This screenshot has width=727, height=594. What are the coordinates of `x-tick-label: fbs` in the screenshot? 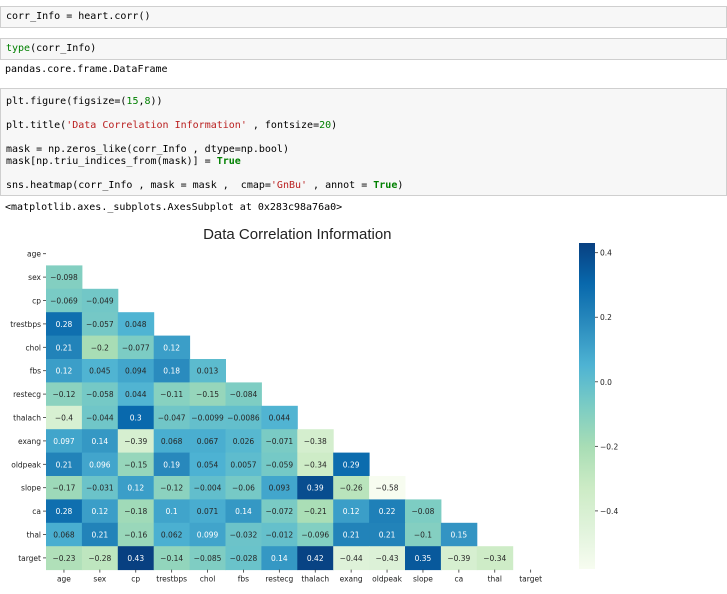 It's located at (243, 579).